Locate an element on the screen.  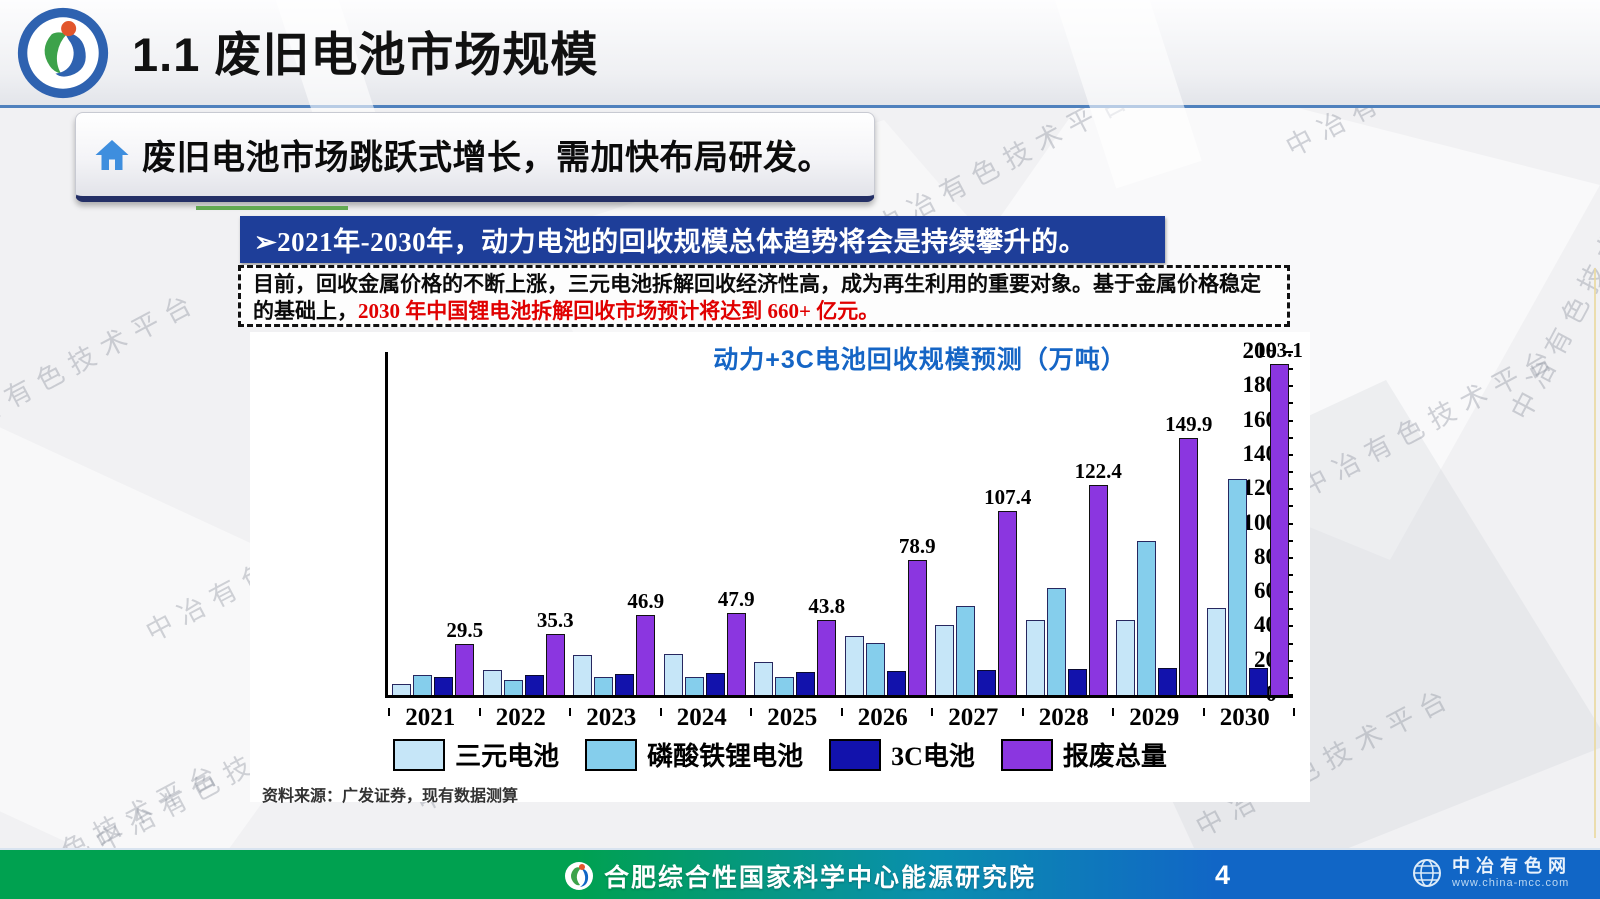
x-axis-label: 2024 is located at coordinates (701, 717).